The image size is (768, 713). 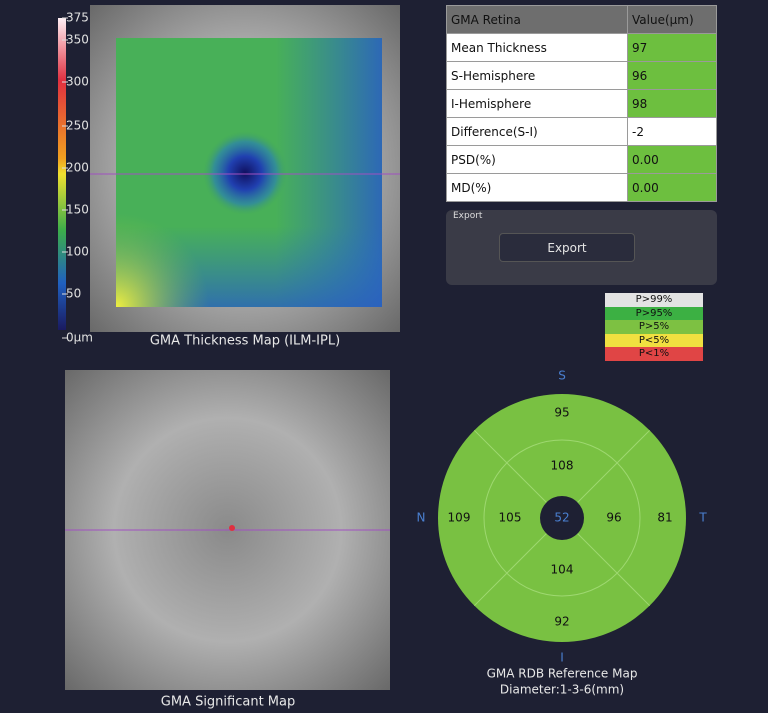 What do you see at coordinates (537, 159) in the screenshot?
I see `label-cell: PSD(%)` at bounding box center [537, 159].